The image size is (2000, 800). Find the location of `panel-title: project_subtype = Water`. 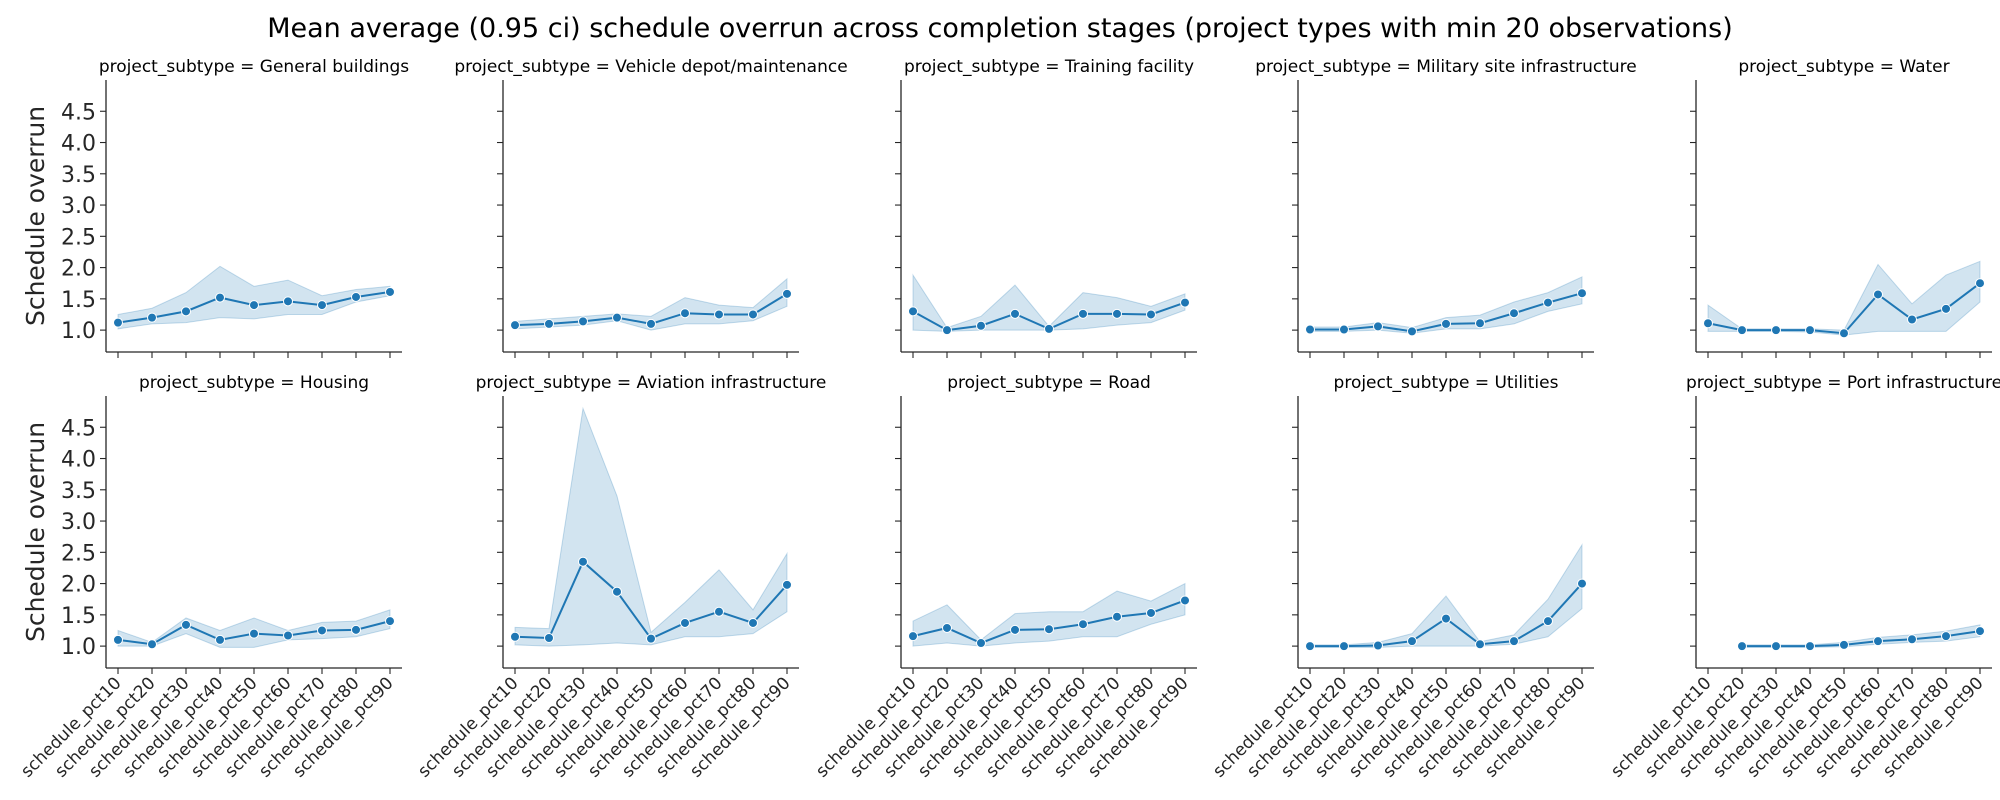

panel-title: project_subtype = Water is located at coordinates (1843, 67).